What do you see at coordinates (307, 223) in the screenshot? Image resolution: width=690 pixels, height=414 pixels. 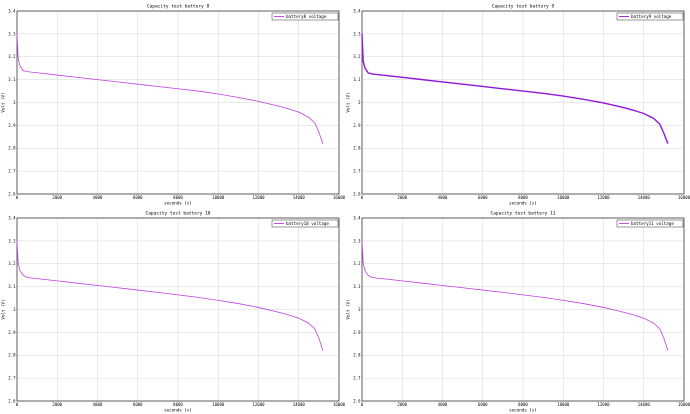 I see `legend-label: battery10 voltage` at bounding box center [307, 223].